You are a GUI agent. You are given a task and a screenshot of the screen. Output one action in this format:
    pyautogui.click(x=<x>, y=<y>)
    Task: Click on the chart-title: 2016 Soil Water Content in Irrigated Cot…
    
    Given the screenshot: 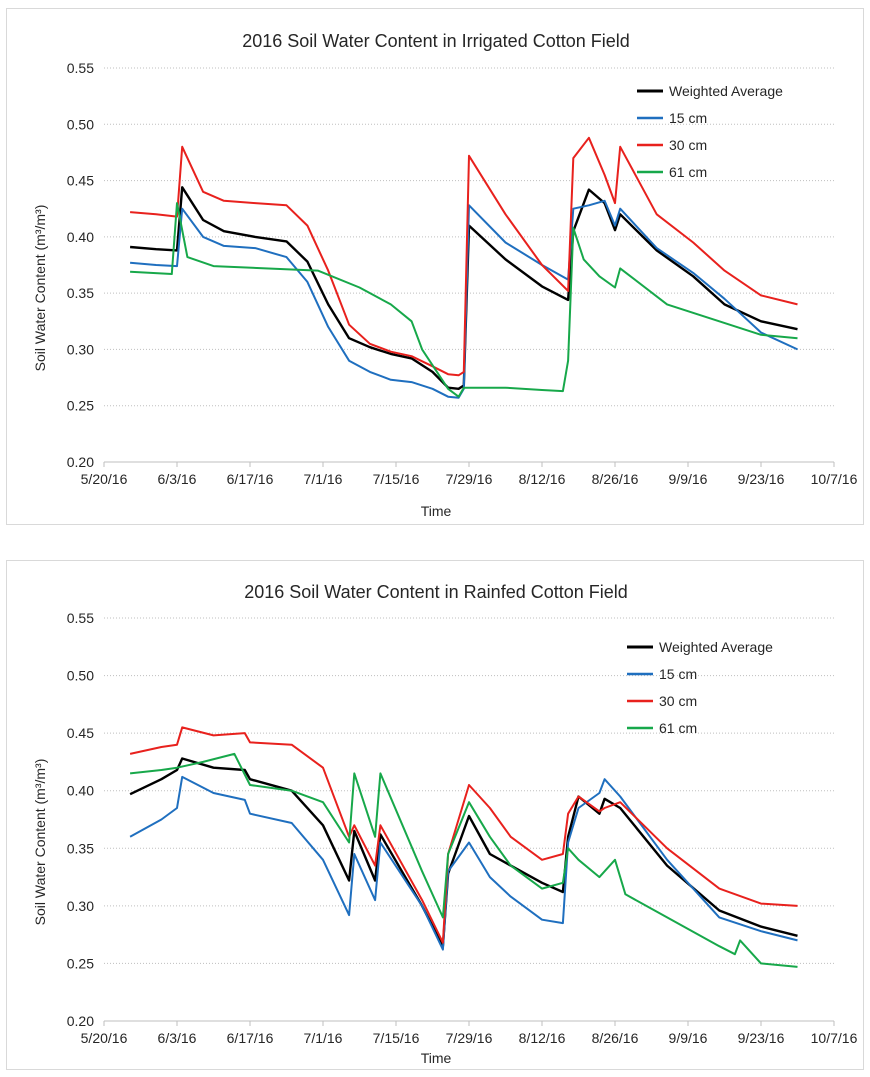 What is the action you would take?
    pyautogui.click(x=436, y=41)
    